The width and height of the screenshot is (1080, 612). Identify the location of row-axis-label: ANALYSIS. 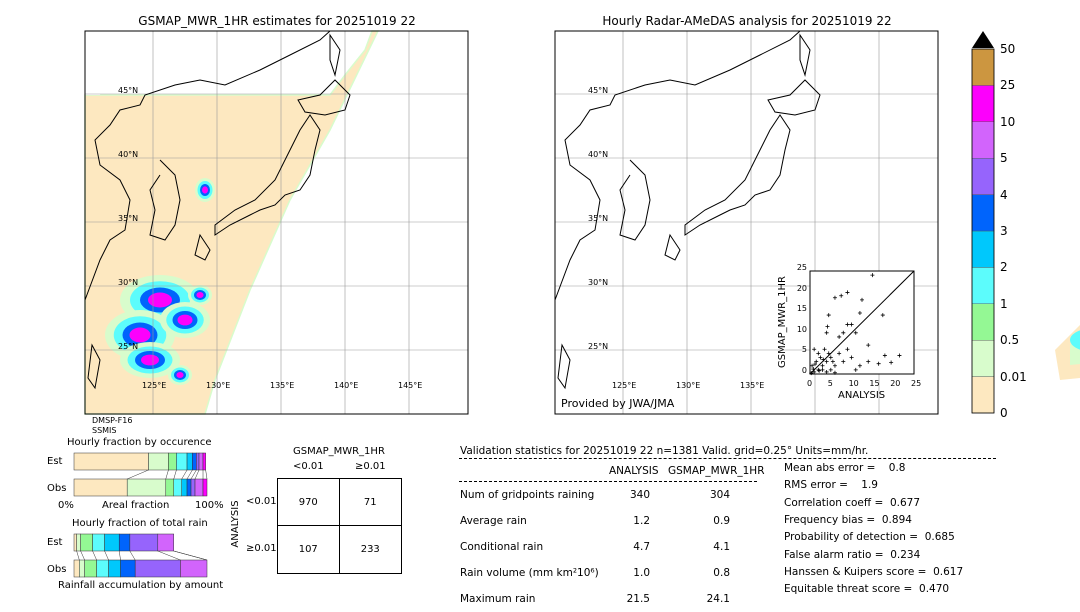
(235, 524).